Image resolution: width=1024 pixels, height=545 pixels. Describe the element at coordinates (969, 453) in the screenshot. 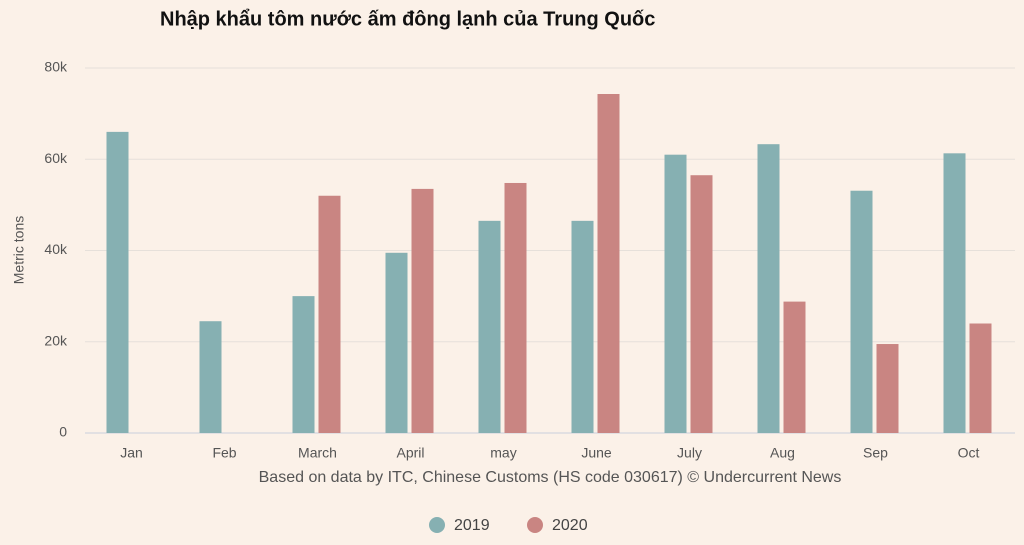

I see `x-tick-label: Oct` at that location.